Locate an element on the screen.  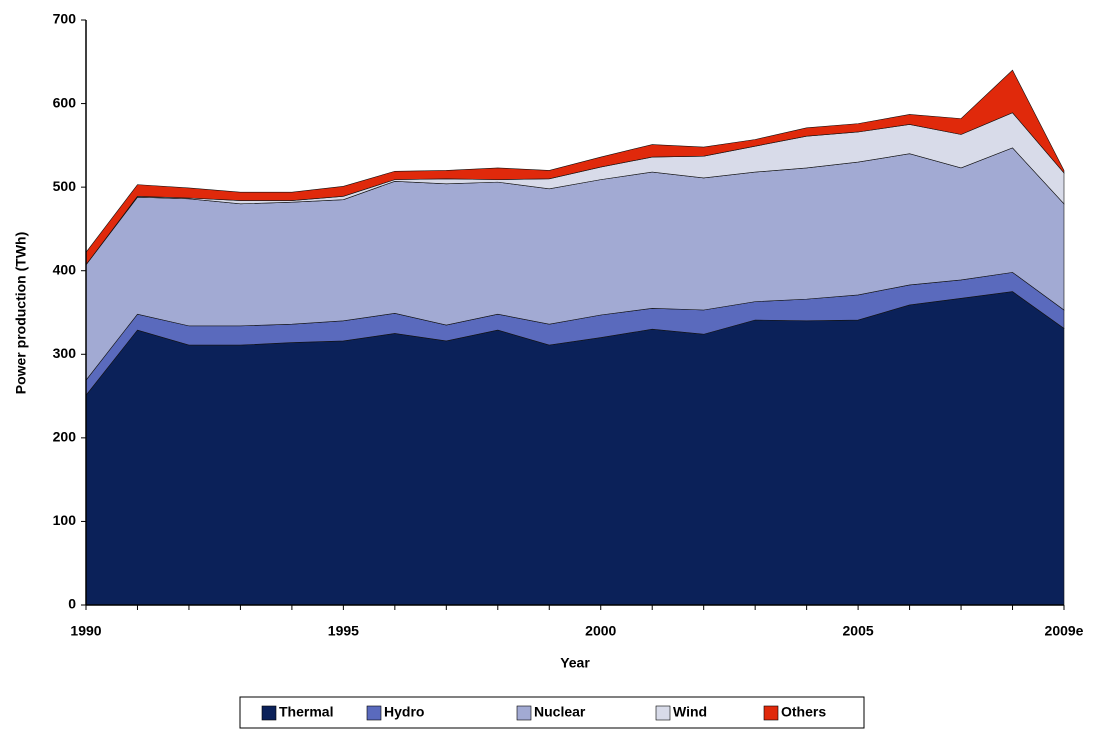
y-tick-label: 600 is located at coordinates (65, 102).